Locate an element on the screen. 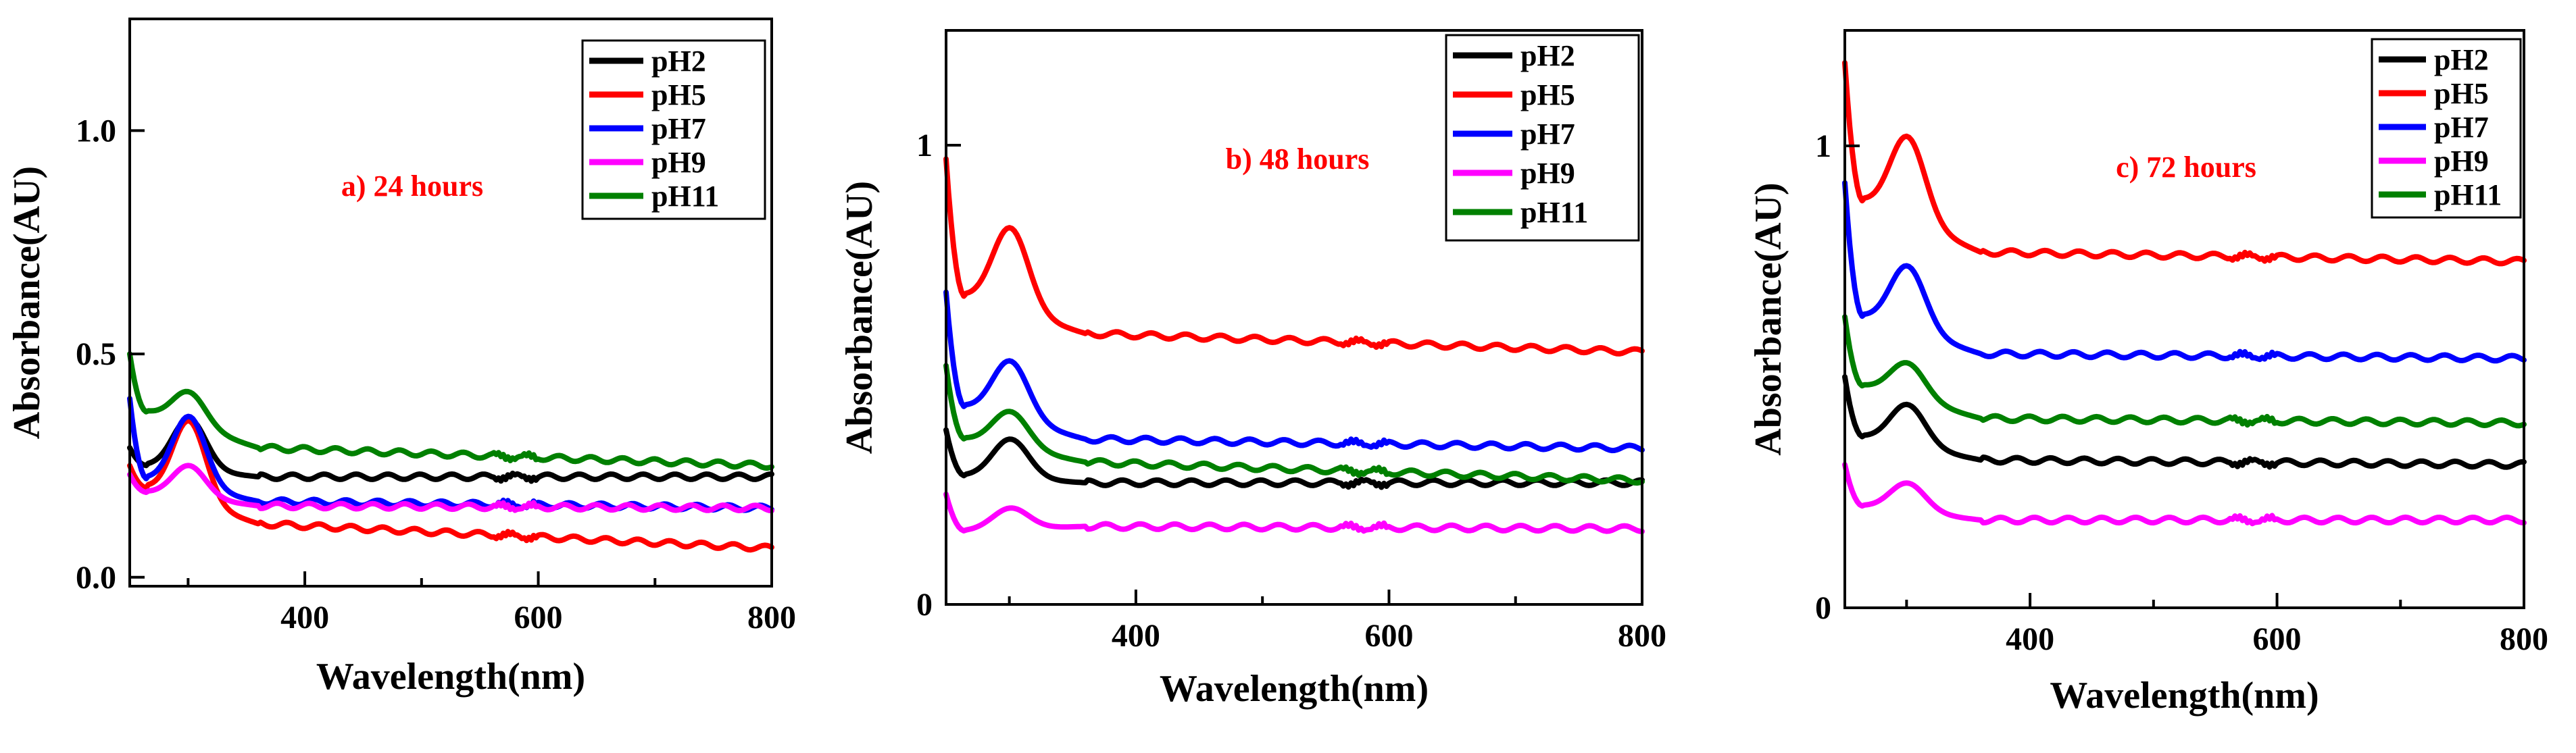 This screenshot has width=2576, height=753. y-tick-label: 1.0 is located at coordinates (96, 131).